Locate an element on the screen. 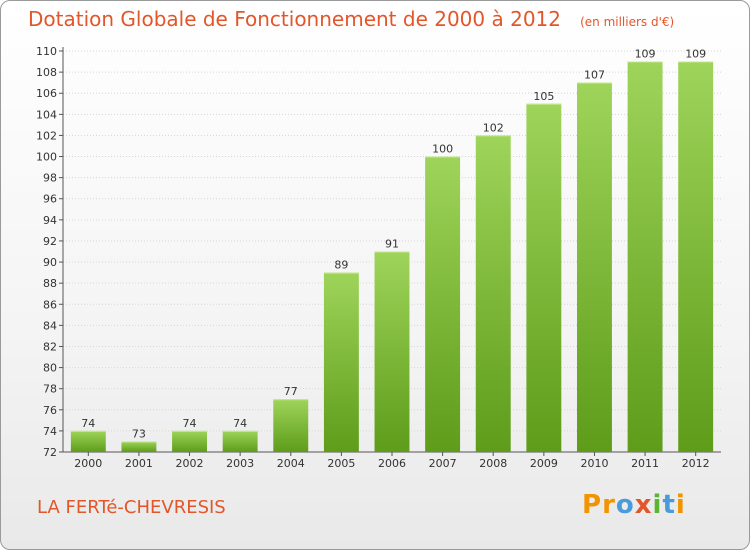 This screenshot has height=550, width=750. x-tick-label-2009: 2009 is located at coordinates (544, 463).